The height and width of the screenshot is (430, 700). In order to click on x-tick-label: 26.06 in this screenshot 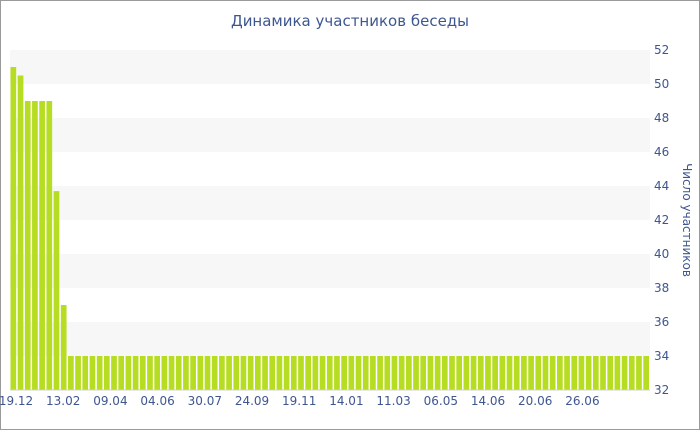, I will do `click(582, 401)`.